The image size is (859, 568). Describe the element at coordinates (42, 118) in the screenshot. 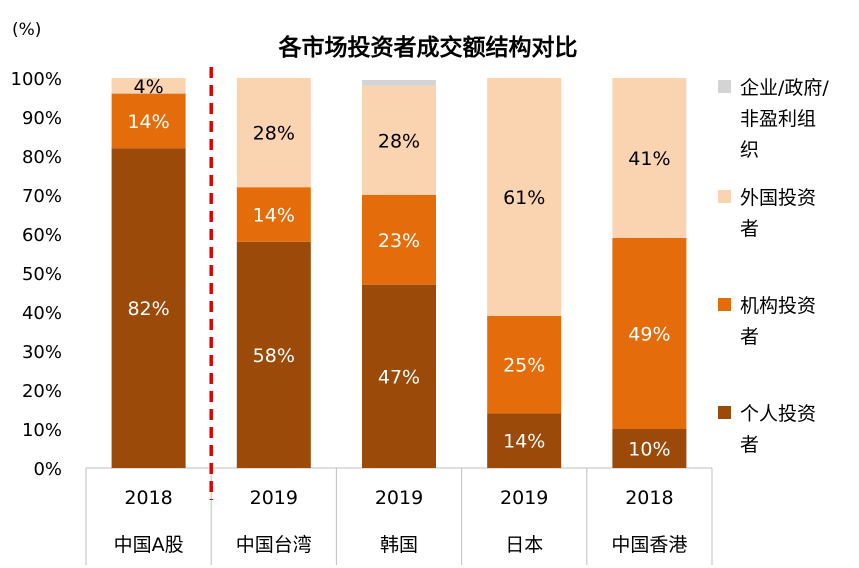

I see `y-tick-label: 90%` at that location.